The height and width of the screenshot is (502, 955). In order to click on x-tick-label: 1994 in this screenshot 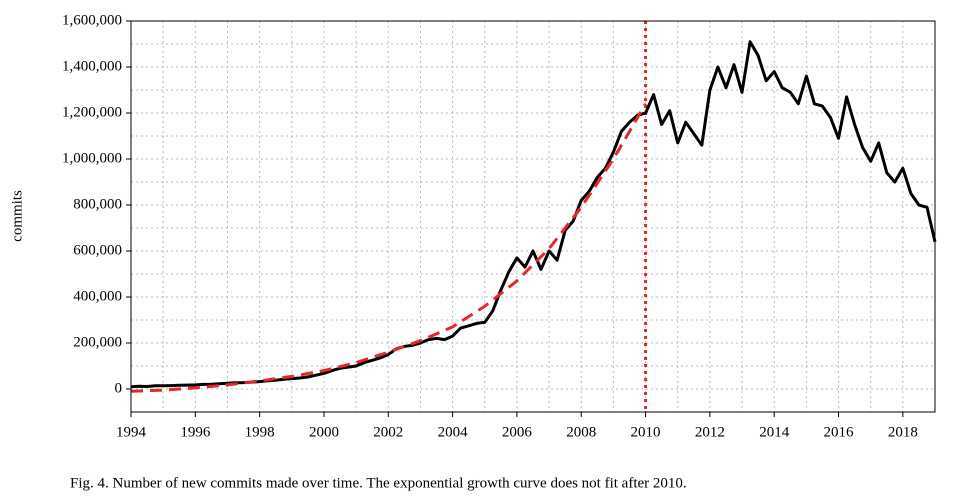, I will do `click(131, 432)`.